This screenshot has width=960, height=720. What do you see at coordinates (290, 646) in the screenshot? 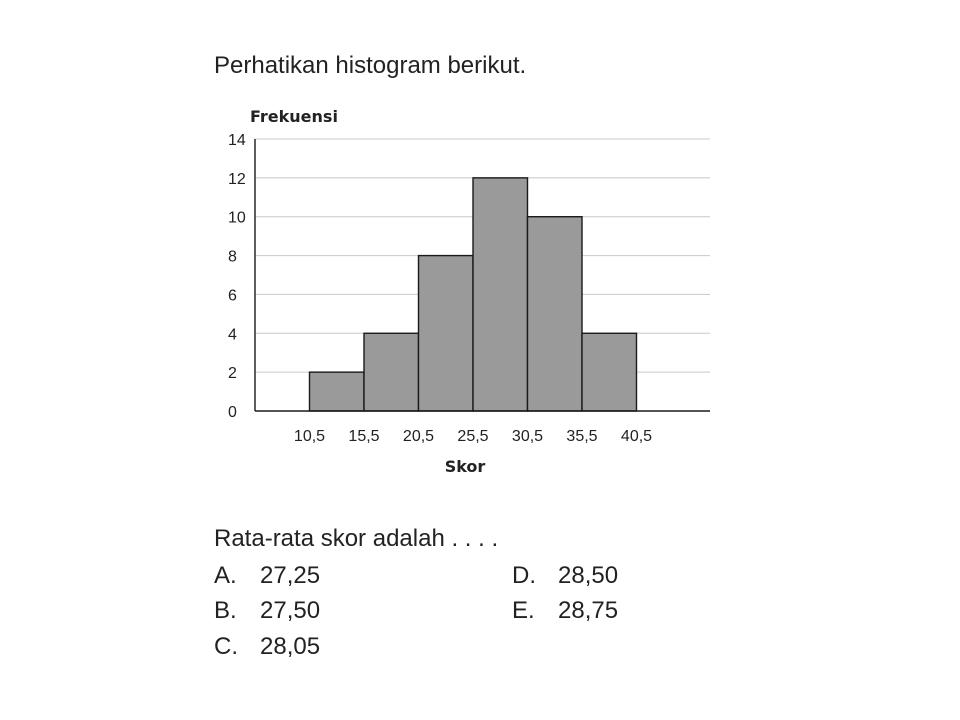
I see `option-c-value: 28,05` at bounding box center [290, 646].